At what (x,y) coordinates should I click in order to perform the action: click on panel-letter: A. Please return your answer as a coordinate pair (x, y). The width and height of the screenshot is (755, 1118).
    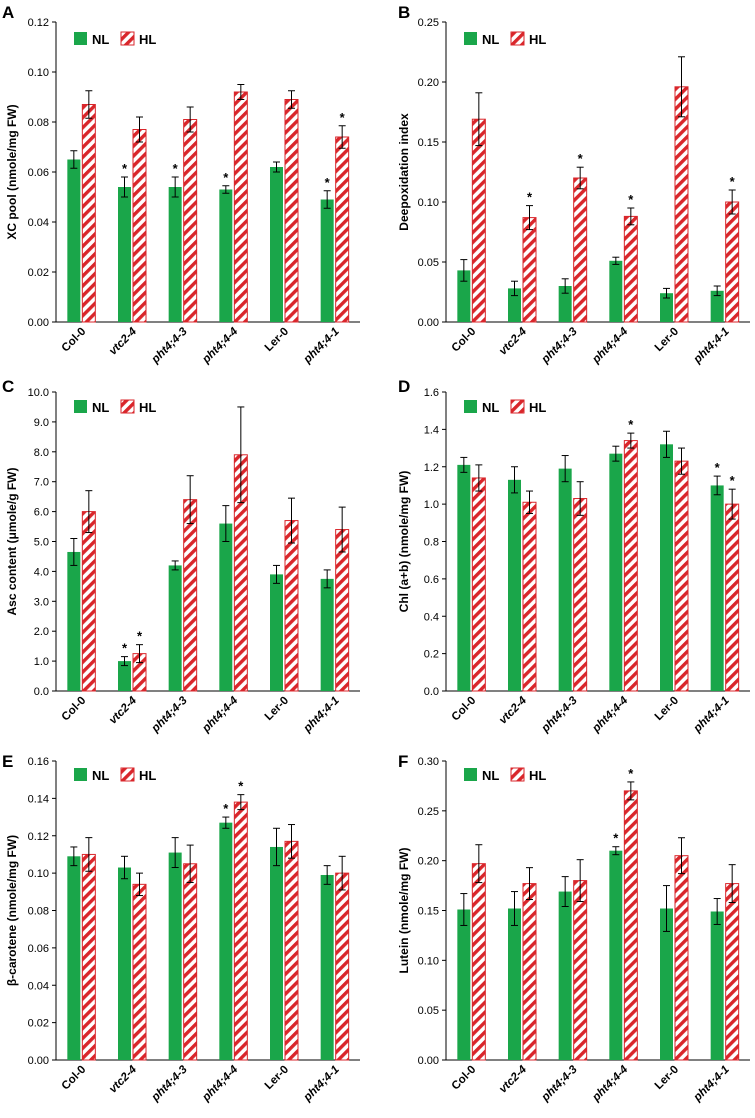
    Looking at the image, I should click on (8, 12).